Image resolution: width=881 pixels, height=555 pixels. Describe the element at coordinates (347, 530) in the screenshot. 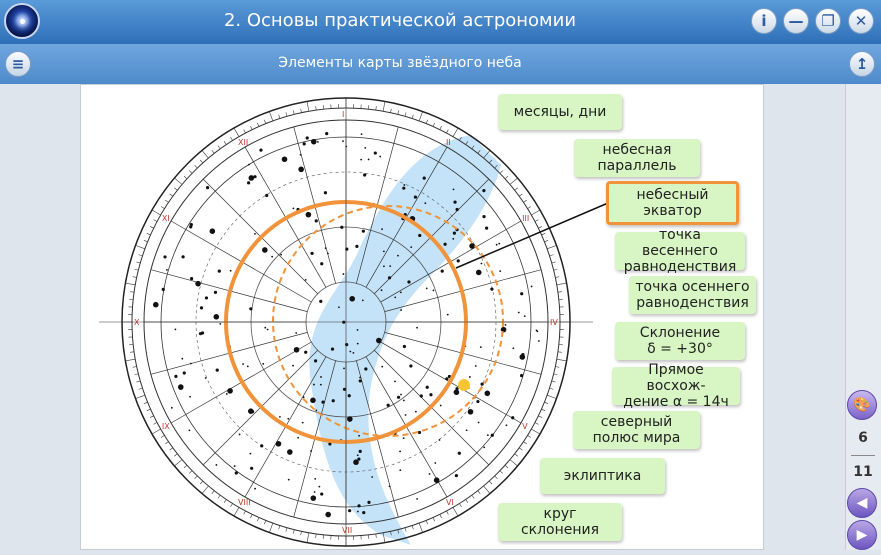

I see `month-label: VII` at that location.